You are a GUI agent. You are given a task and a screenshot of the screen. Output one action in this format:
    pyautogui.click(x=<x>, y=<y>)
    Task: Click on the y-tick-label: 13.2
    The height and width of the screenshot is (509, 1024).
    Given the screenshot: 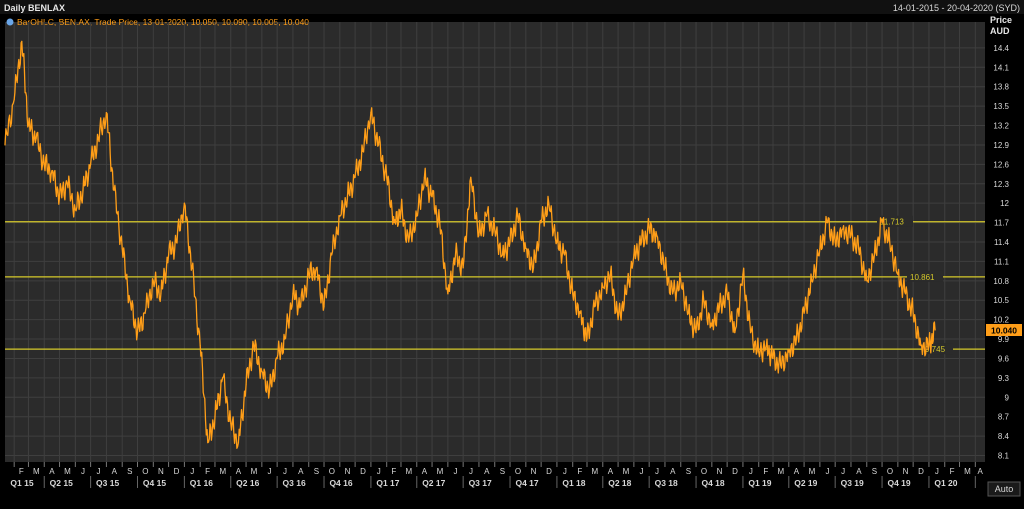 What is the action you would take?
    pyautogui.click(x=1001, y=126)
    